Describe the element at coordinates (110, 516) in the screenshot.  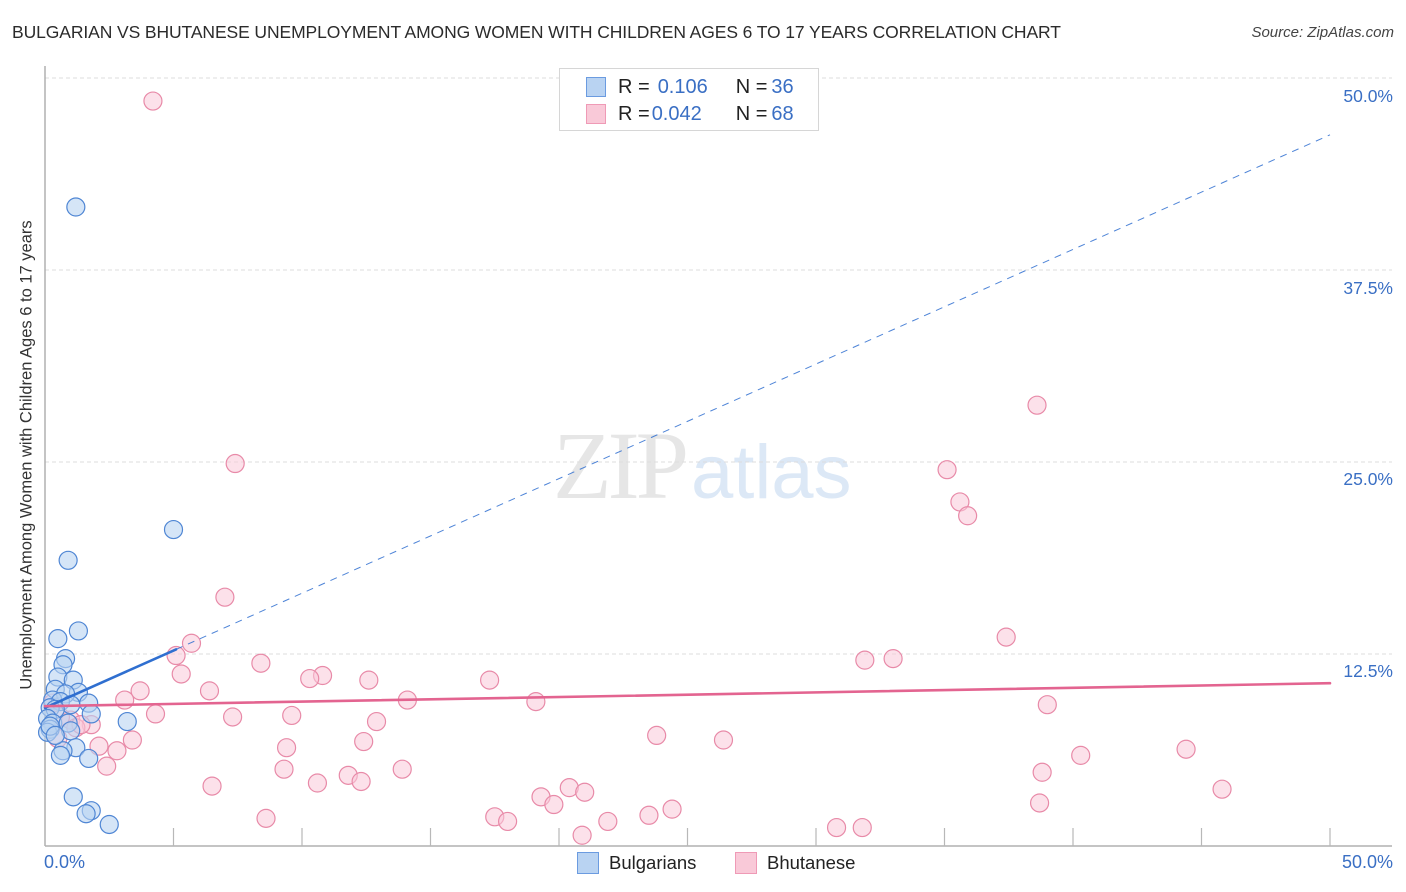
I see `bulgarians-points` at that location.